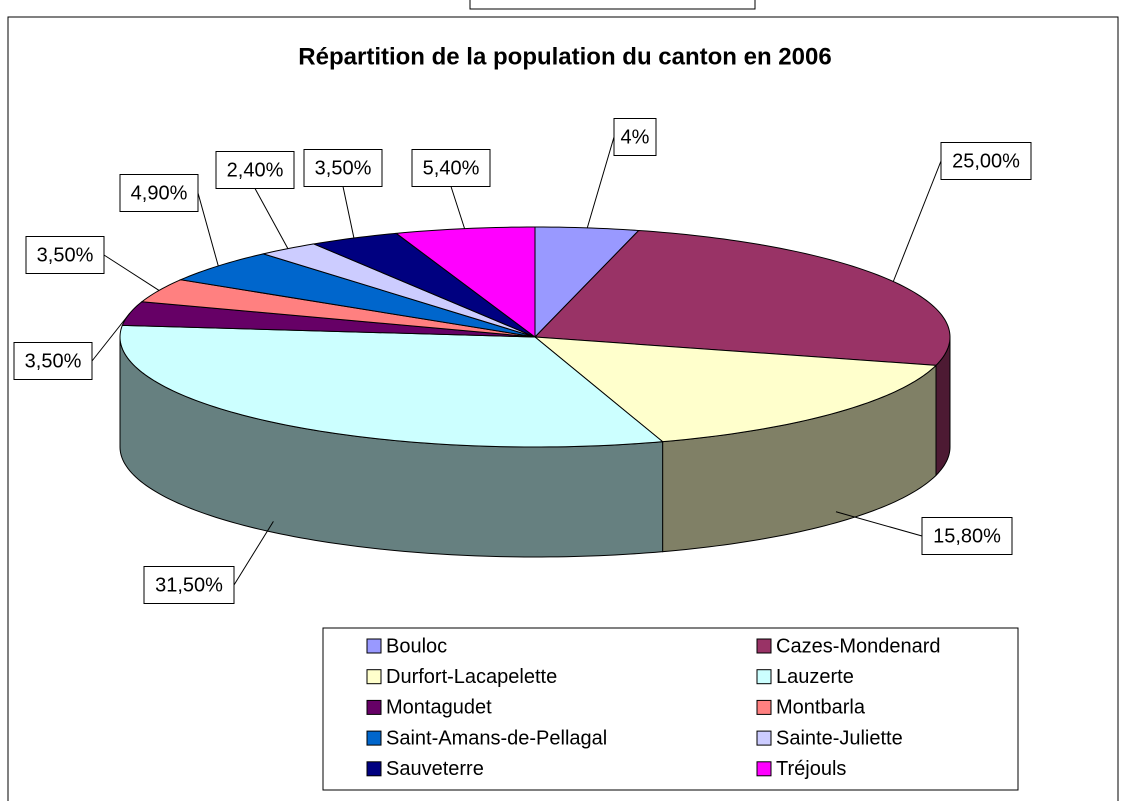 The width and height of the screenshot is (1126, 801). Describe the element at coordinates (670, 709) in the screenshot. I see `legend-frame` at that location.